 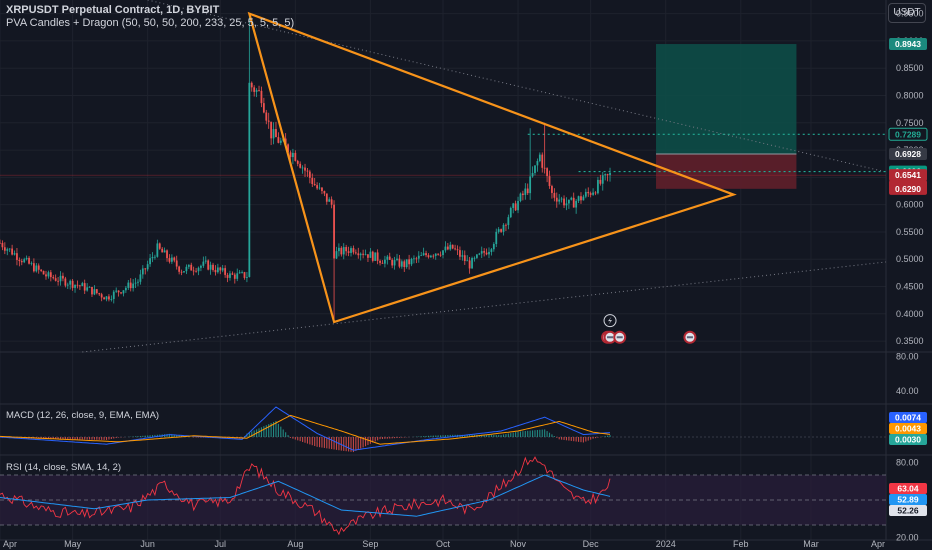 I want to click on symbol-title: XRPUSDT Perpetual Contract, 1D, BYBIT, so click(x=113, y=10).